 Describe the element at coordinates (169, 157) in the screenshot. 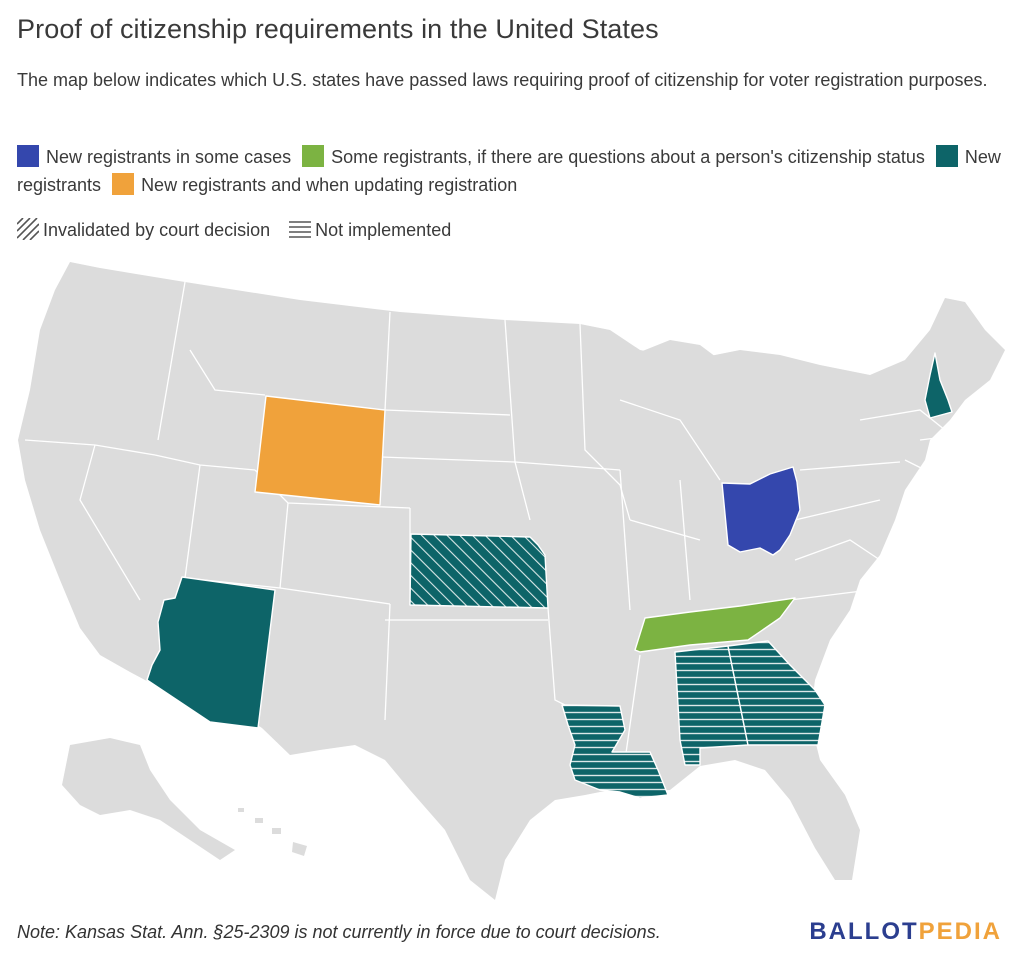

I see `legend-label: New registrants in some cases` at that location.